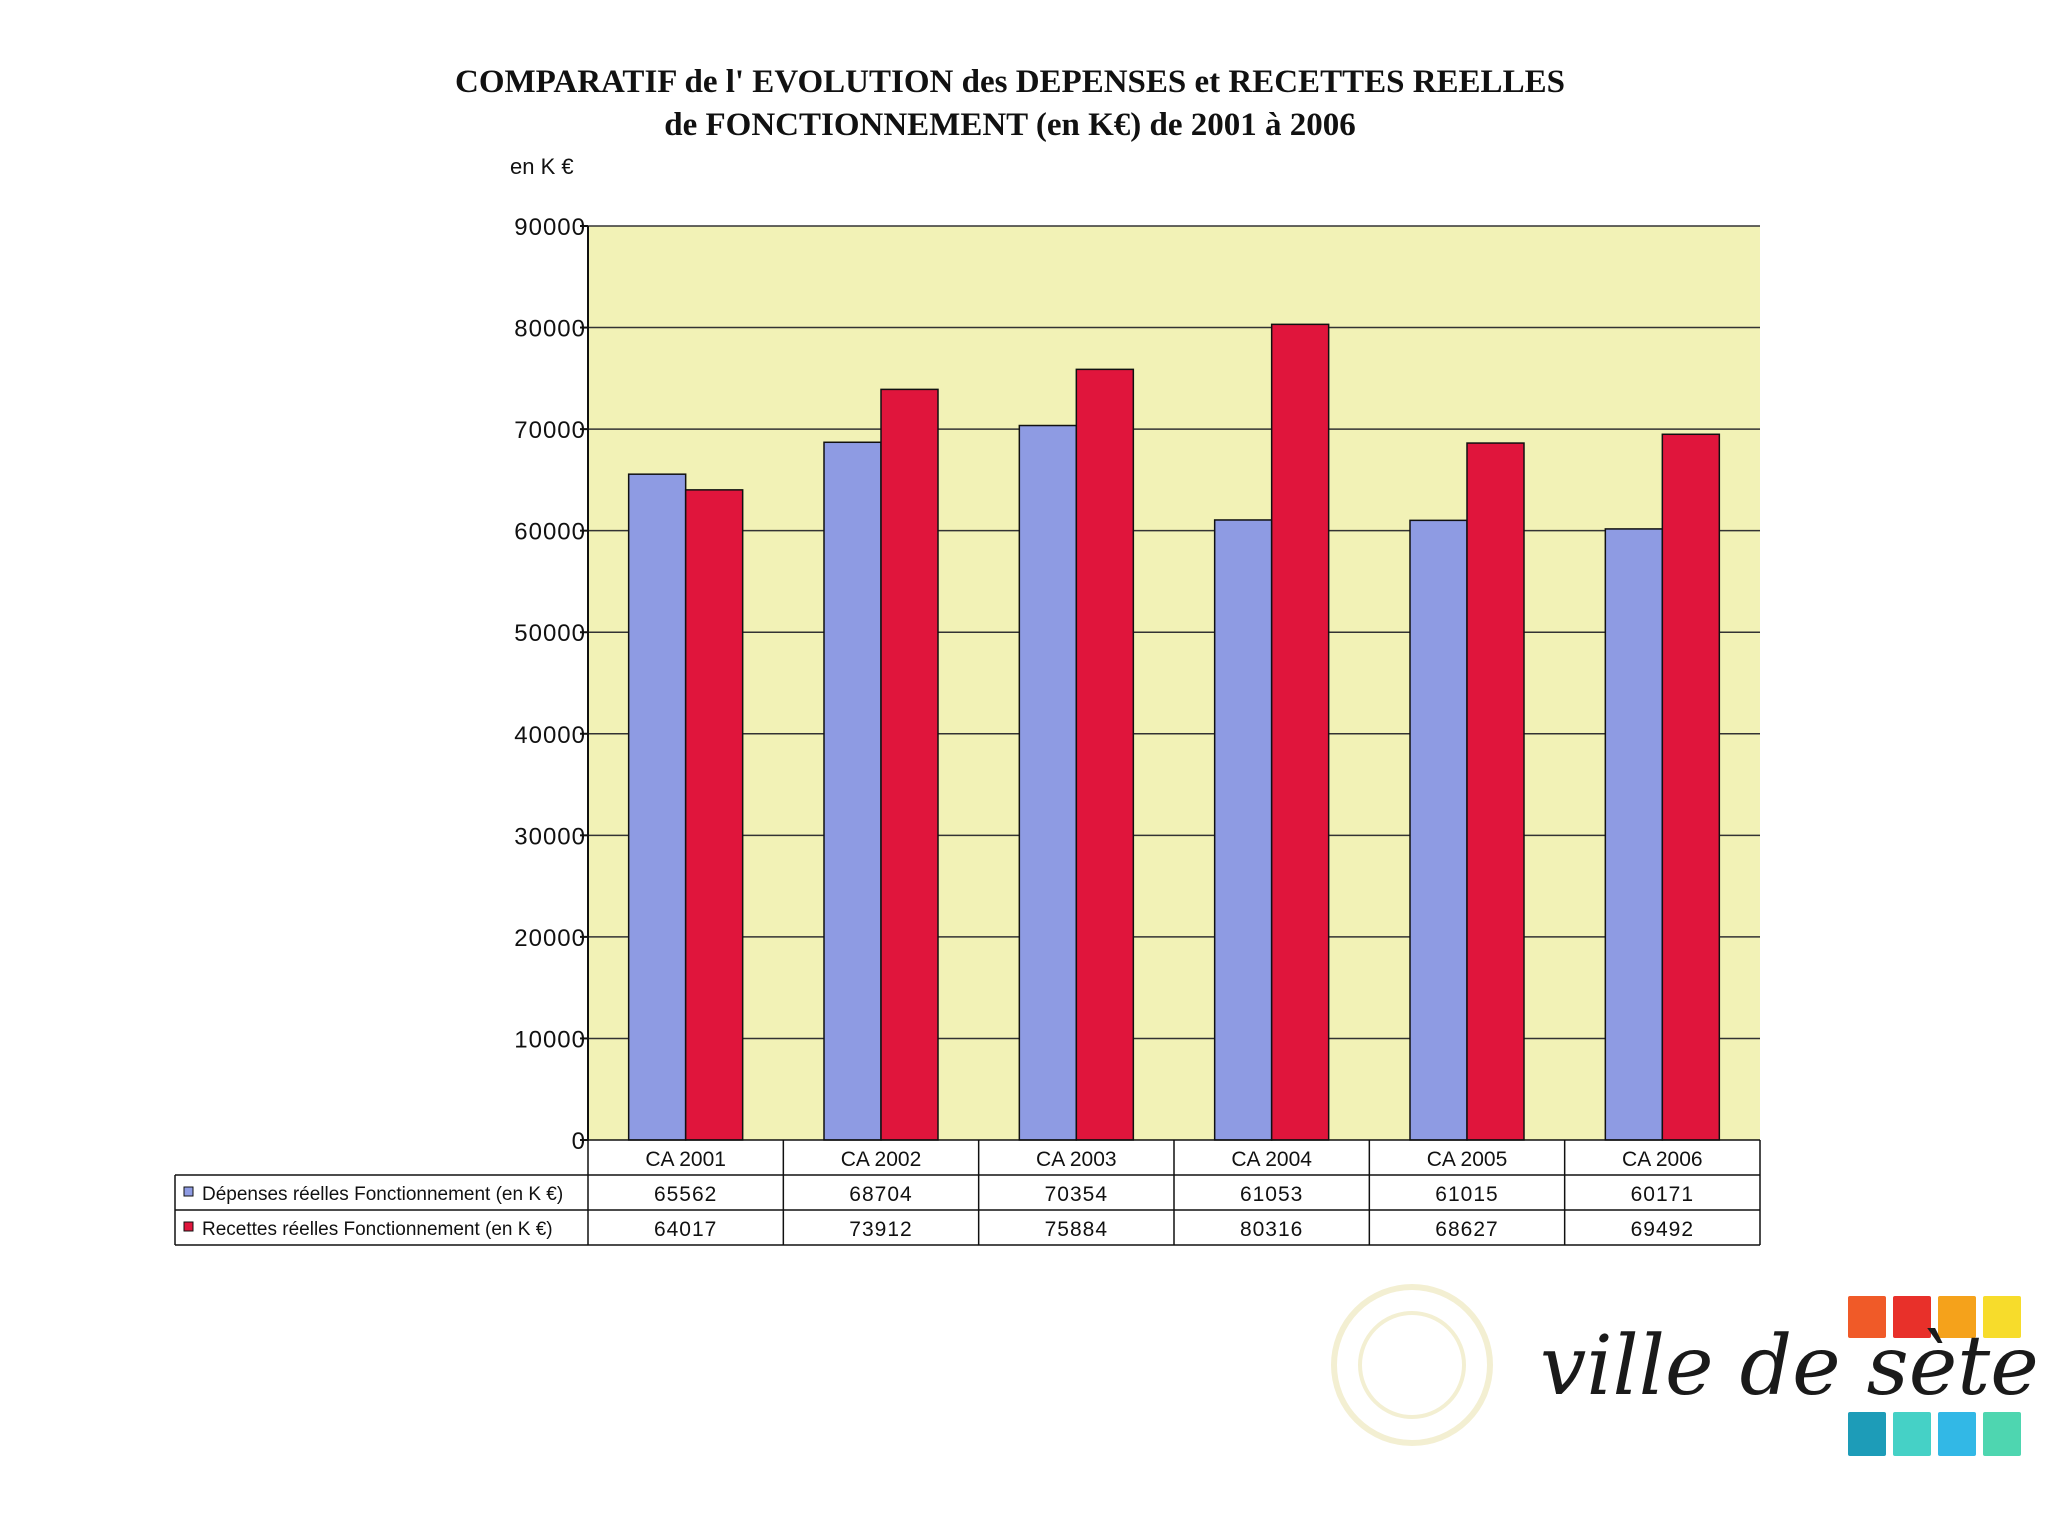  What do you see at coordinates (1467, 1159) in the screenshot?
I see `category-label-4: CA 2005` at bounding box center [1467, 1159].